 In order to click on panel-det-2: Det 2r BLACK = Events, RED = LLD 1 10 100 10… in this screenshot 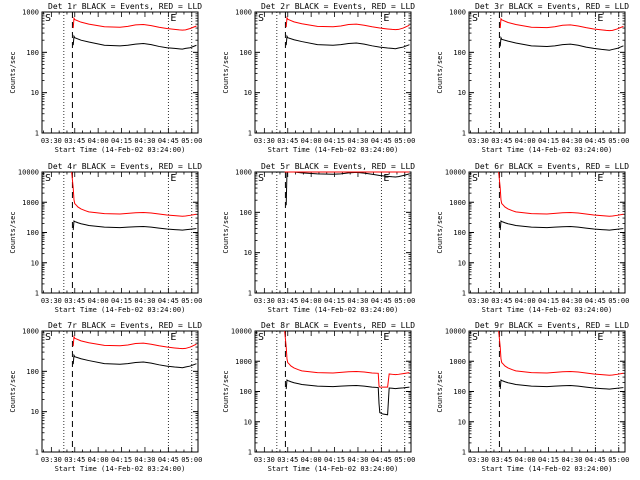, I will do `click(318, 78)`.